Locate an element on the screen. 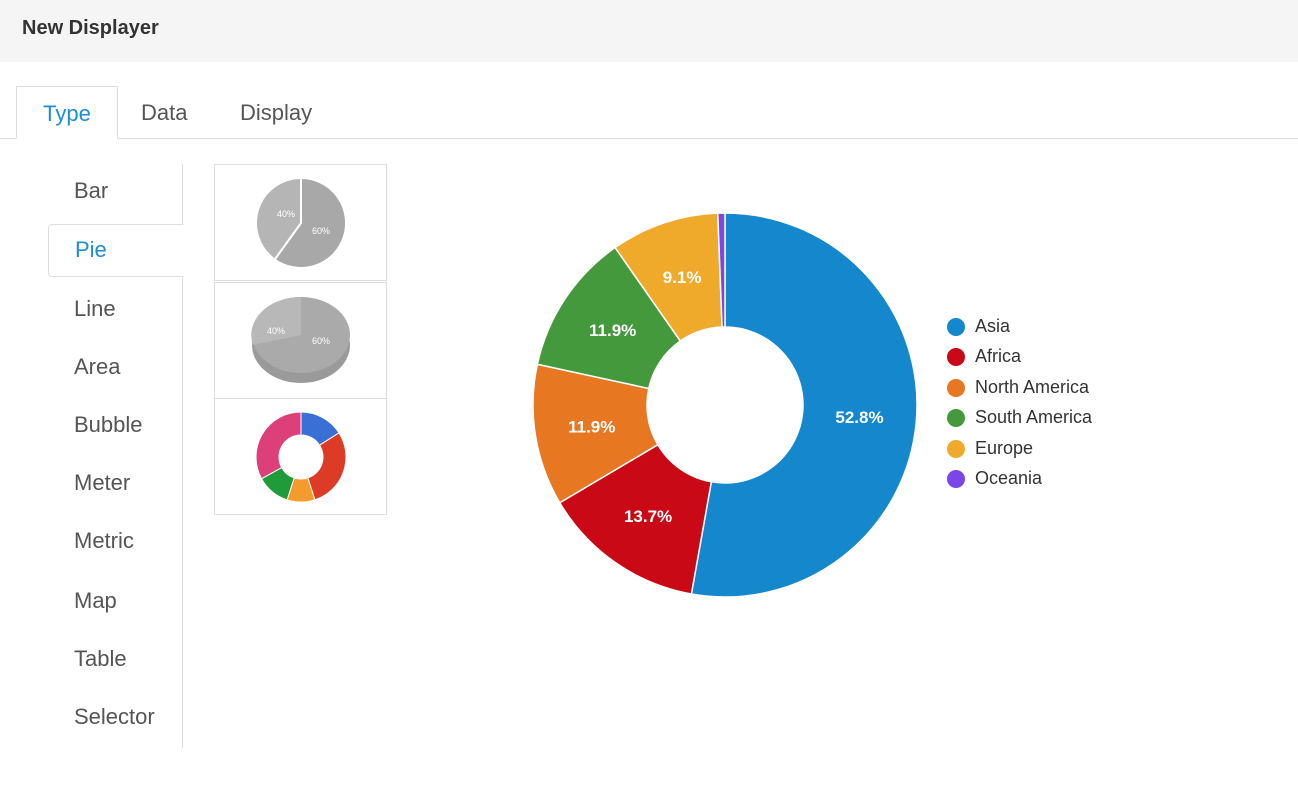  type-table: Table is located at coordinates (100, 658).